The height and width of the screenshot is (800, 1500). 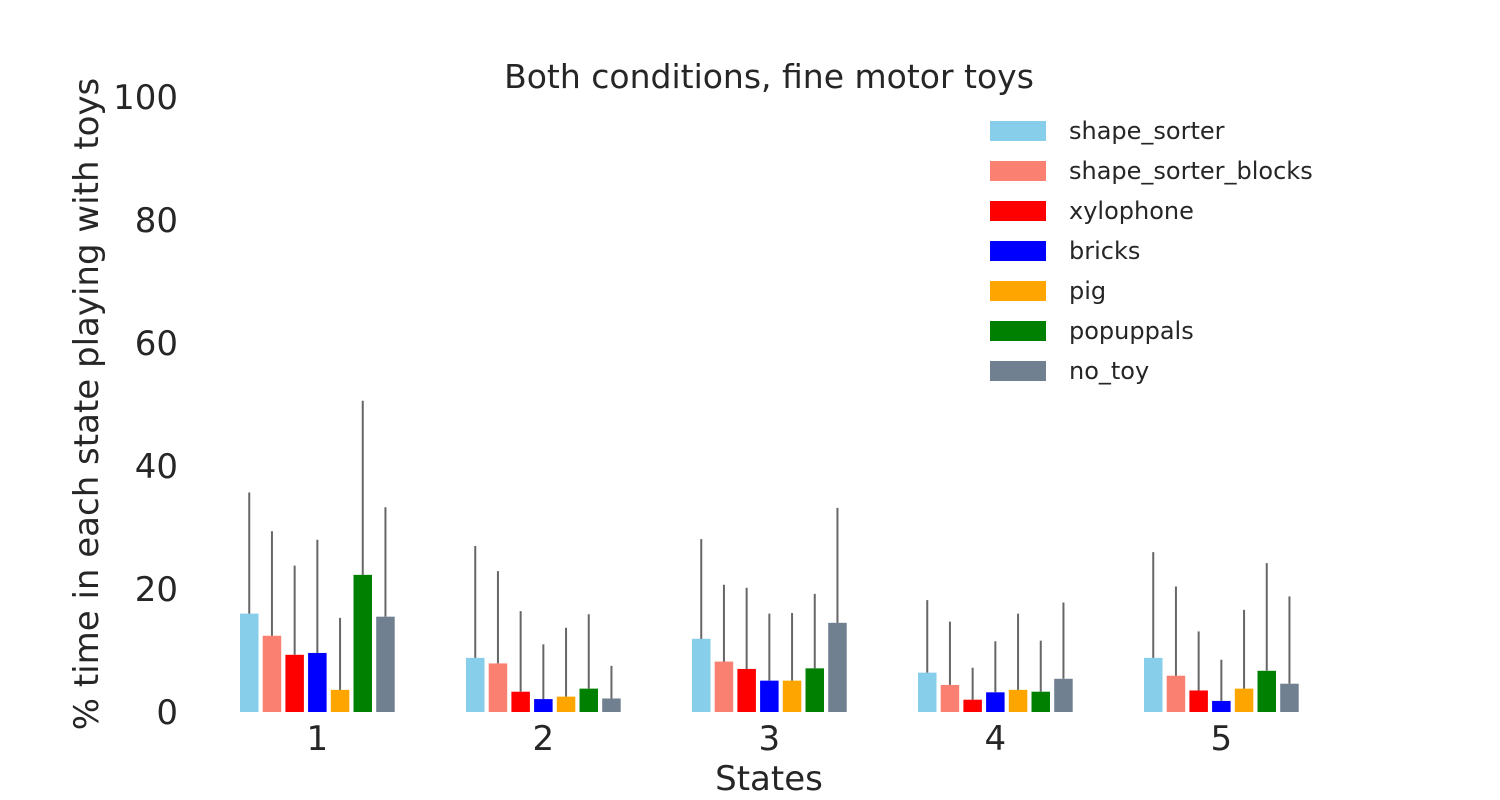 I want to click on legend-label-shape_sorter_blocks: shape_sorter_blocks, so click(x=1191, y=171).